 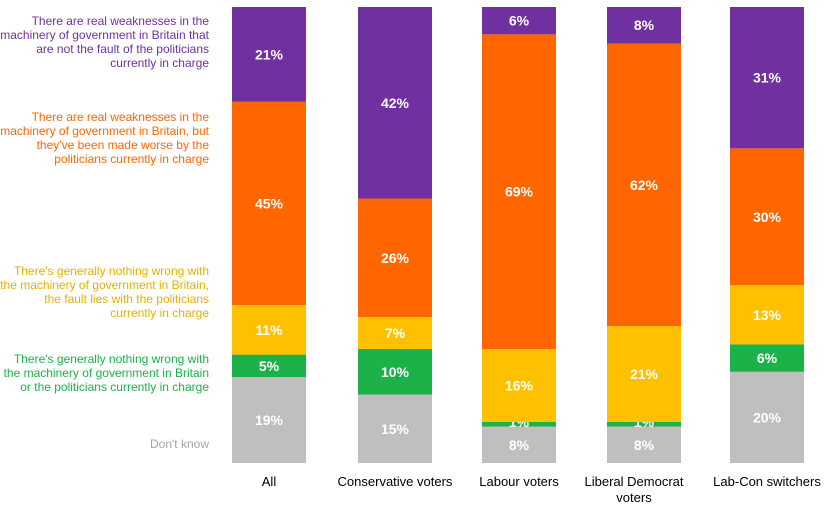 I want to click on data-label-lab-con-switchers-series-0: 20%, so click(x=767, y=417).